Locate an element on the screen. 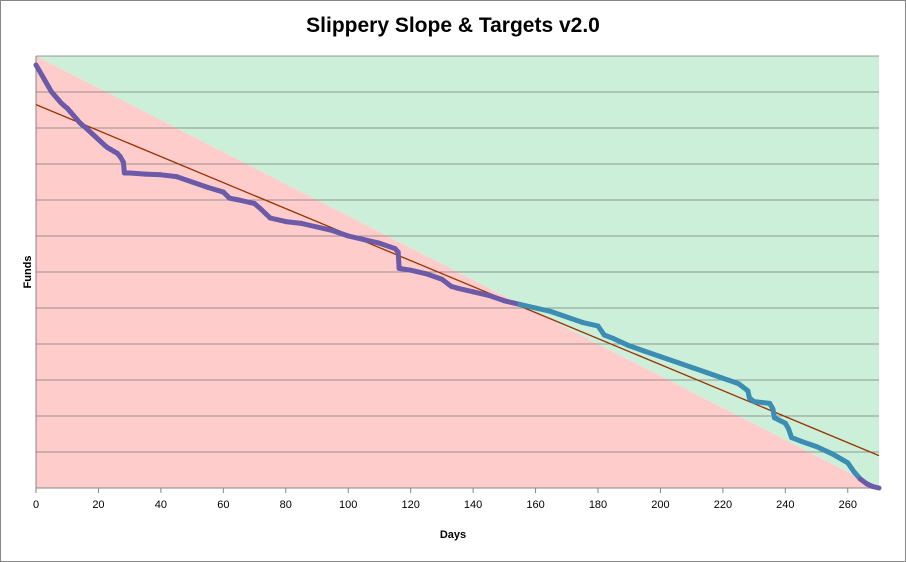  x-tick-label: 240 is located at coordinates (785, 505).